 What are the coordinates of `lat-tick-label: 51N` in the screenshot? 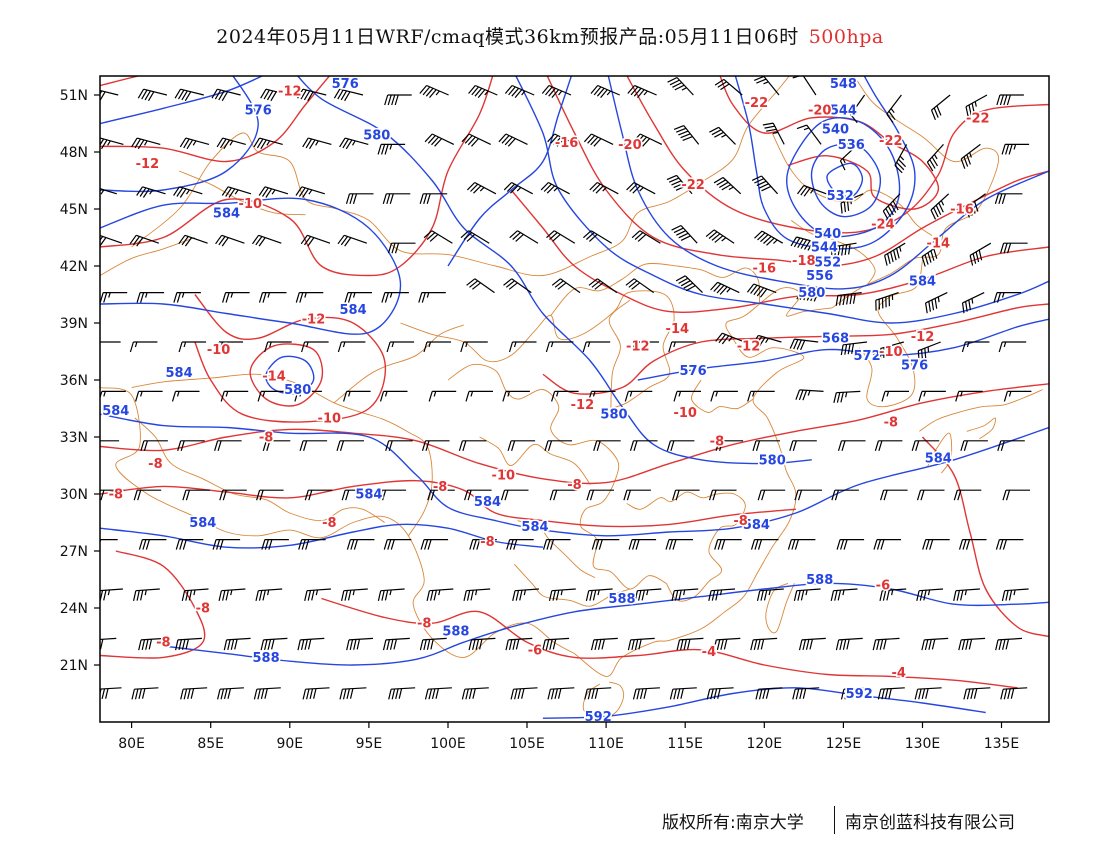 It's located at (74, 96).